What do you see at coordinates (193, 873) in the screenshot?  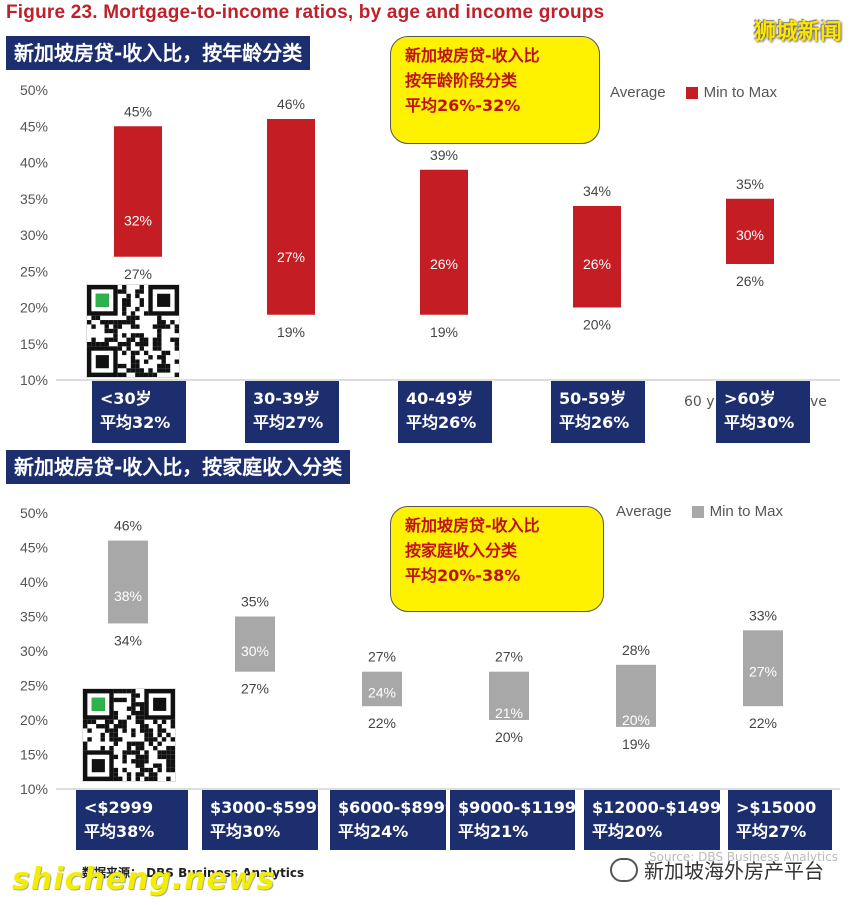 I see `data-source: 数据来源： DBS Business Analytics` at bounding box center [193, 873].